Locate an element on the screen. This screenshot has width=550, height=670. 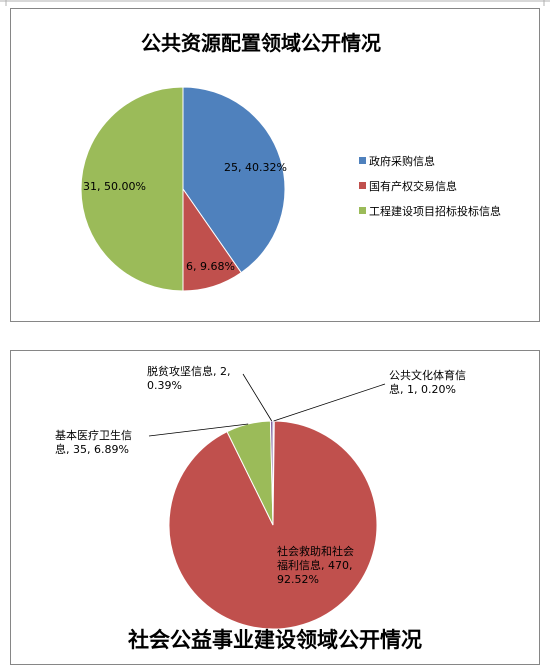
data-label-1-0-0: 公共文化体育信 is located at coordinates (427, 375).